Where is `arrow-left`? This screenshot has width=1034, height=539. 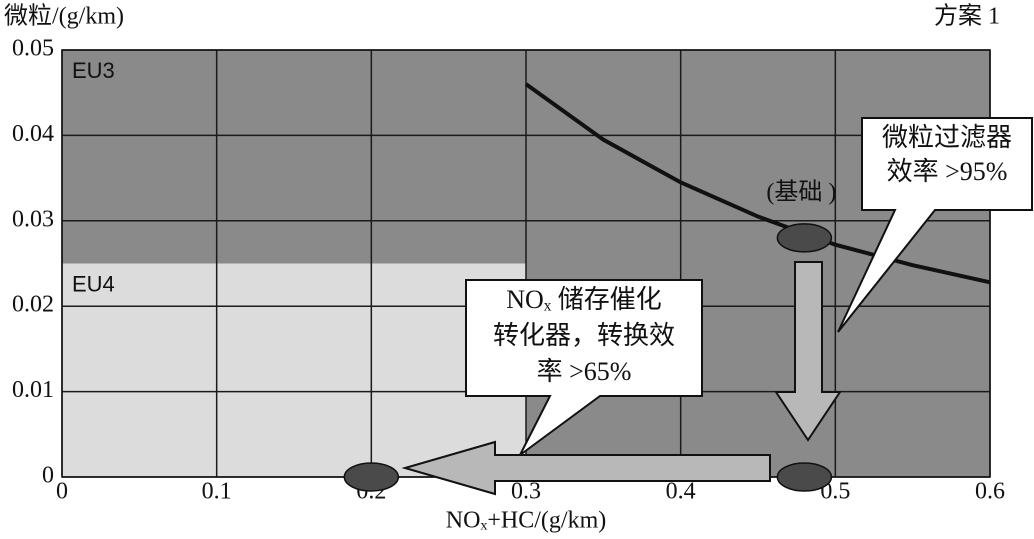 arrow-left is located at coordinates (586, 468).